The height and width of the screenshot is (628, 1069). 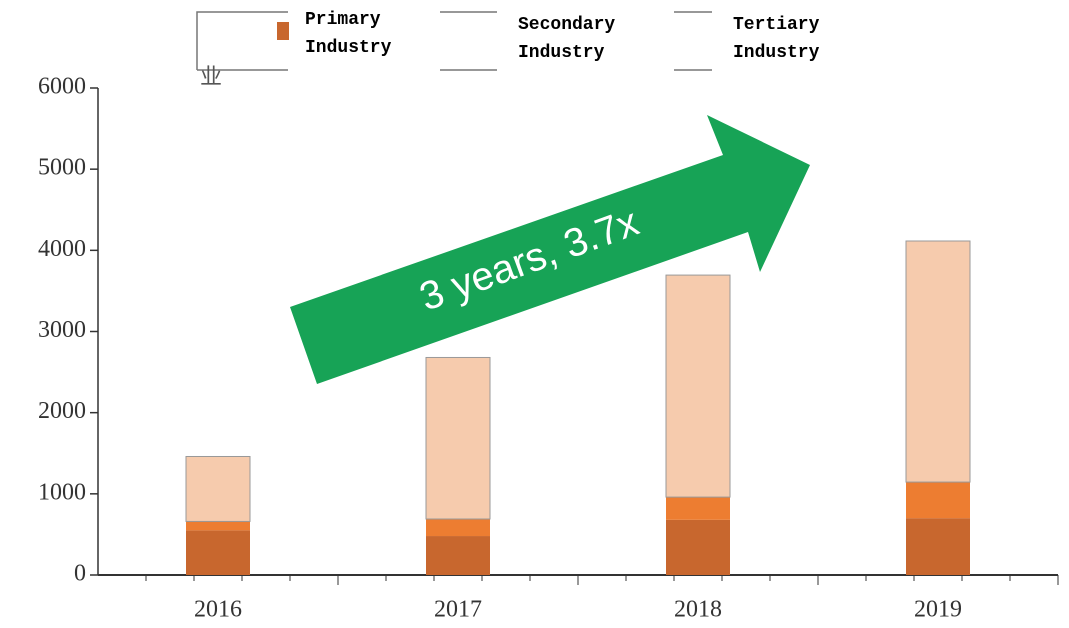 What do you see at coordinates (62, 249) in the screenshot?
I see `y-tick-label: 4000` at bounding box center [62, 249].